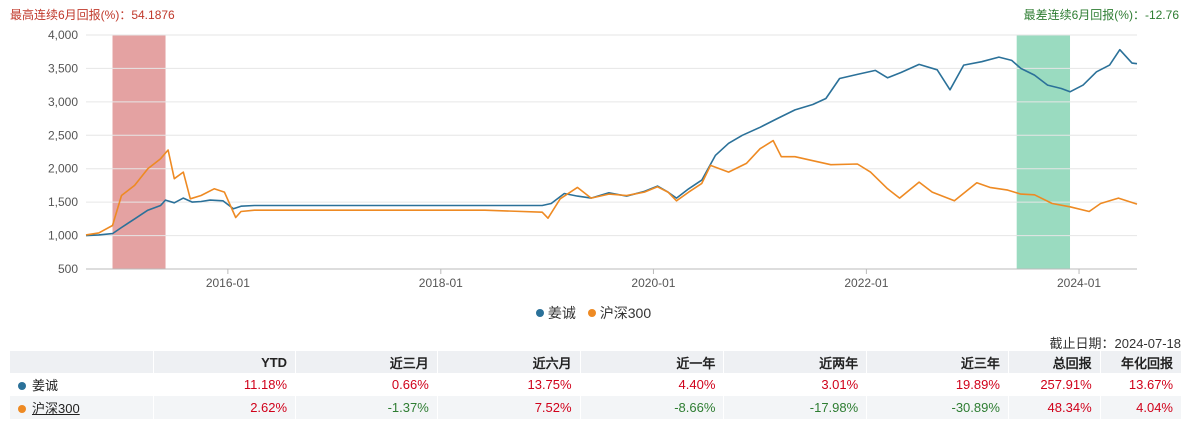 The image size is (1187, 425). What do you see at coordinates (63, 102) in the screenshot?
I see `y-tick-label: 3,000` at bounding box center [63, 102].